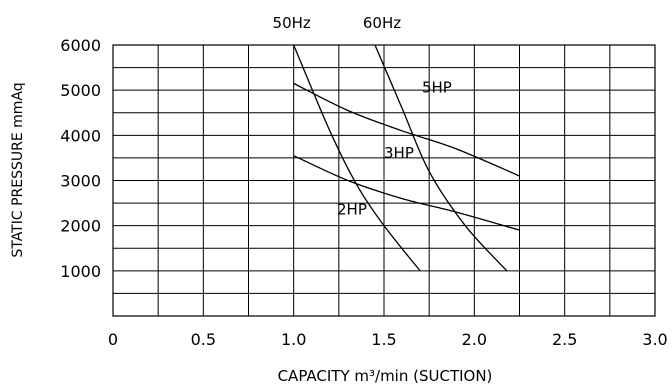 Image resolution: width=672 pixels, height=388 pixels. I want to click on y-tick-label: 6000, so click(80, 45).